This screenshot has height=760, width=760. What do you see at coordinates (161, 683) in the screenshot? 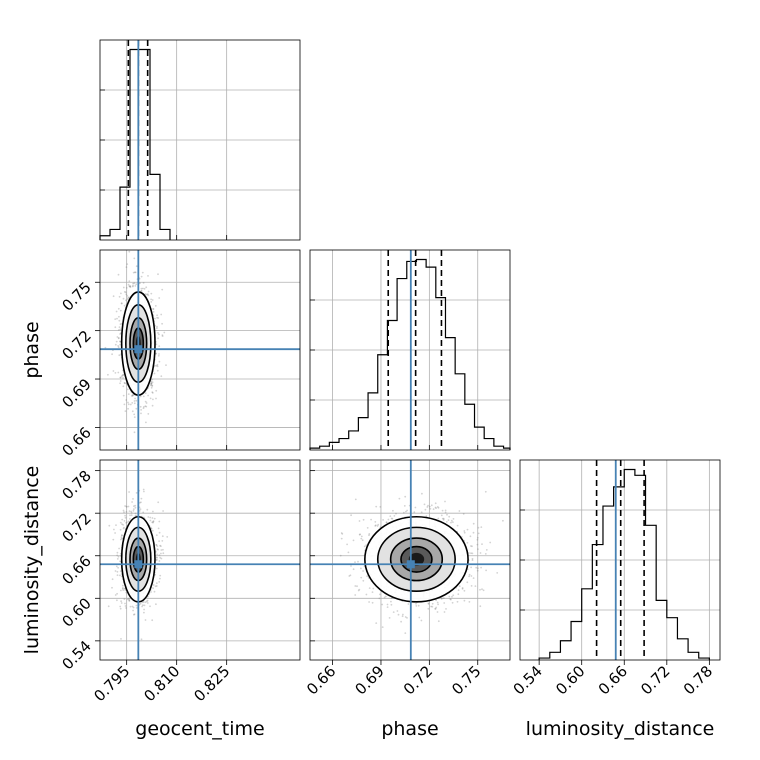
I see `x-tick-label: 0.810` at bounding box center [161, 683].